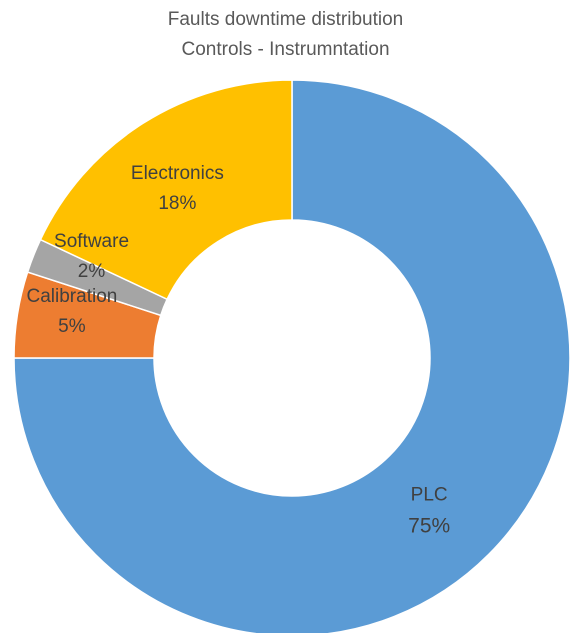 This screenshot has height=633, width=571. Describe the element at coordinates (91, 241) in the screenshot. I see `slice-label-software: Software` at that location.